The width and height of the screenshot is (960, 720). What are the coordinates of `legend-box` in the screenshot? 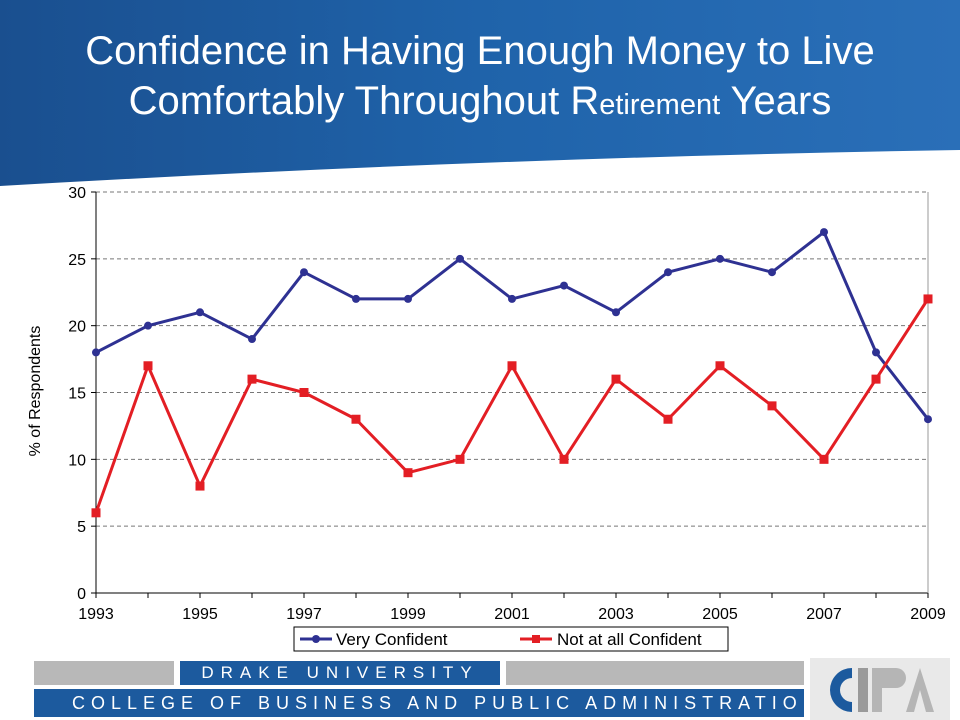 It's located at (511, 639).